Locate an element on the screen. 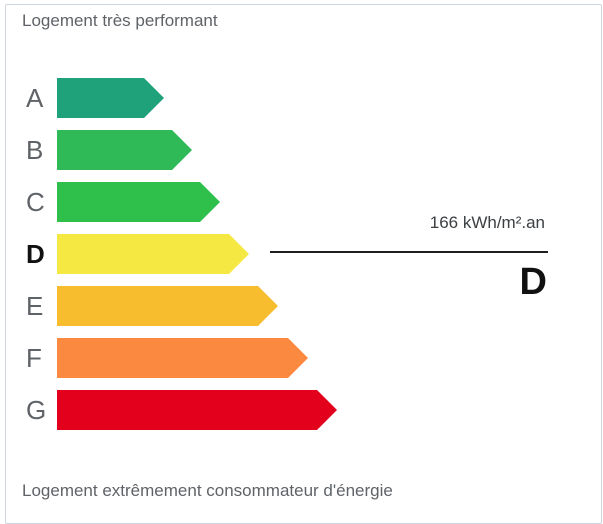 This screenshot has height=524, width=603. top-caption: Logement très performant is located at coordinates (120, 20).